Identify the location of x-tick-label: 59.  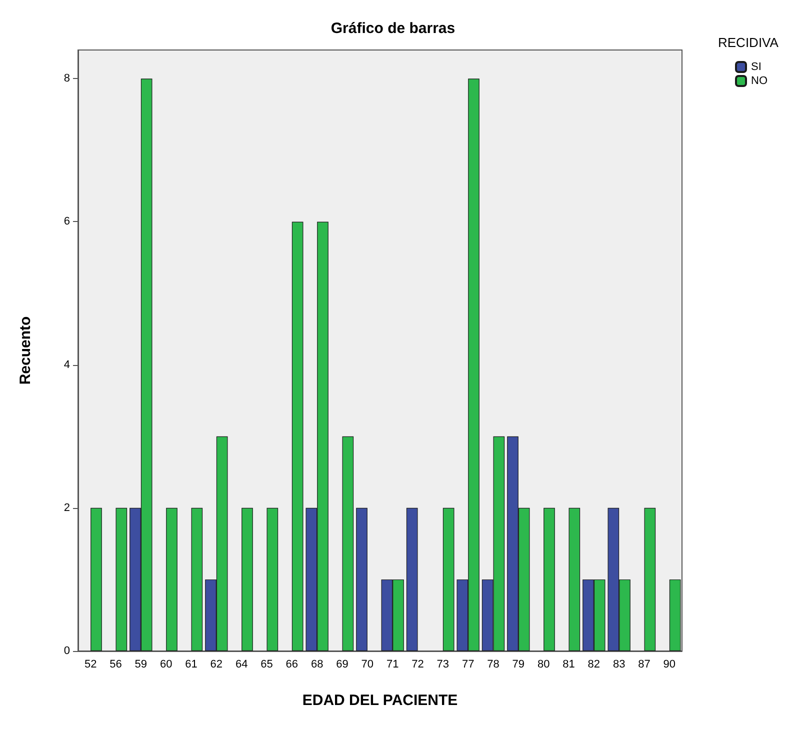
(141, 664).